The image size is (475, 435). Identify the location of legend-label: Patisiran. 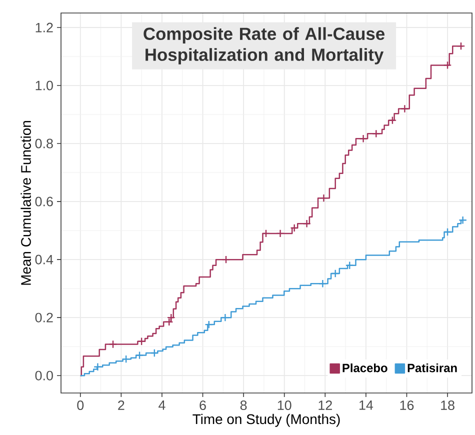
(432, 367).